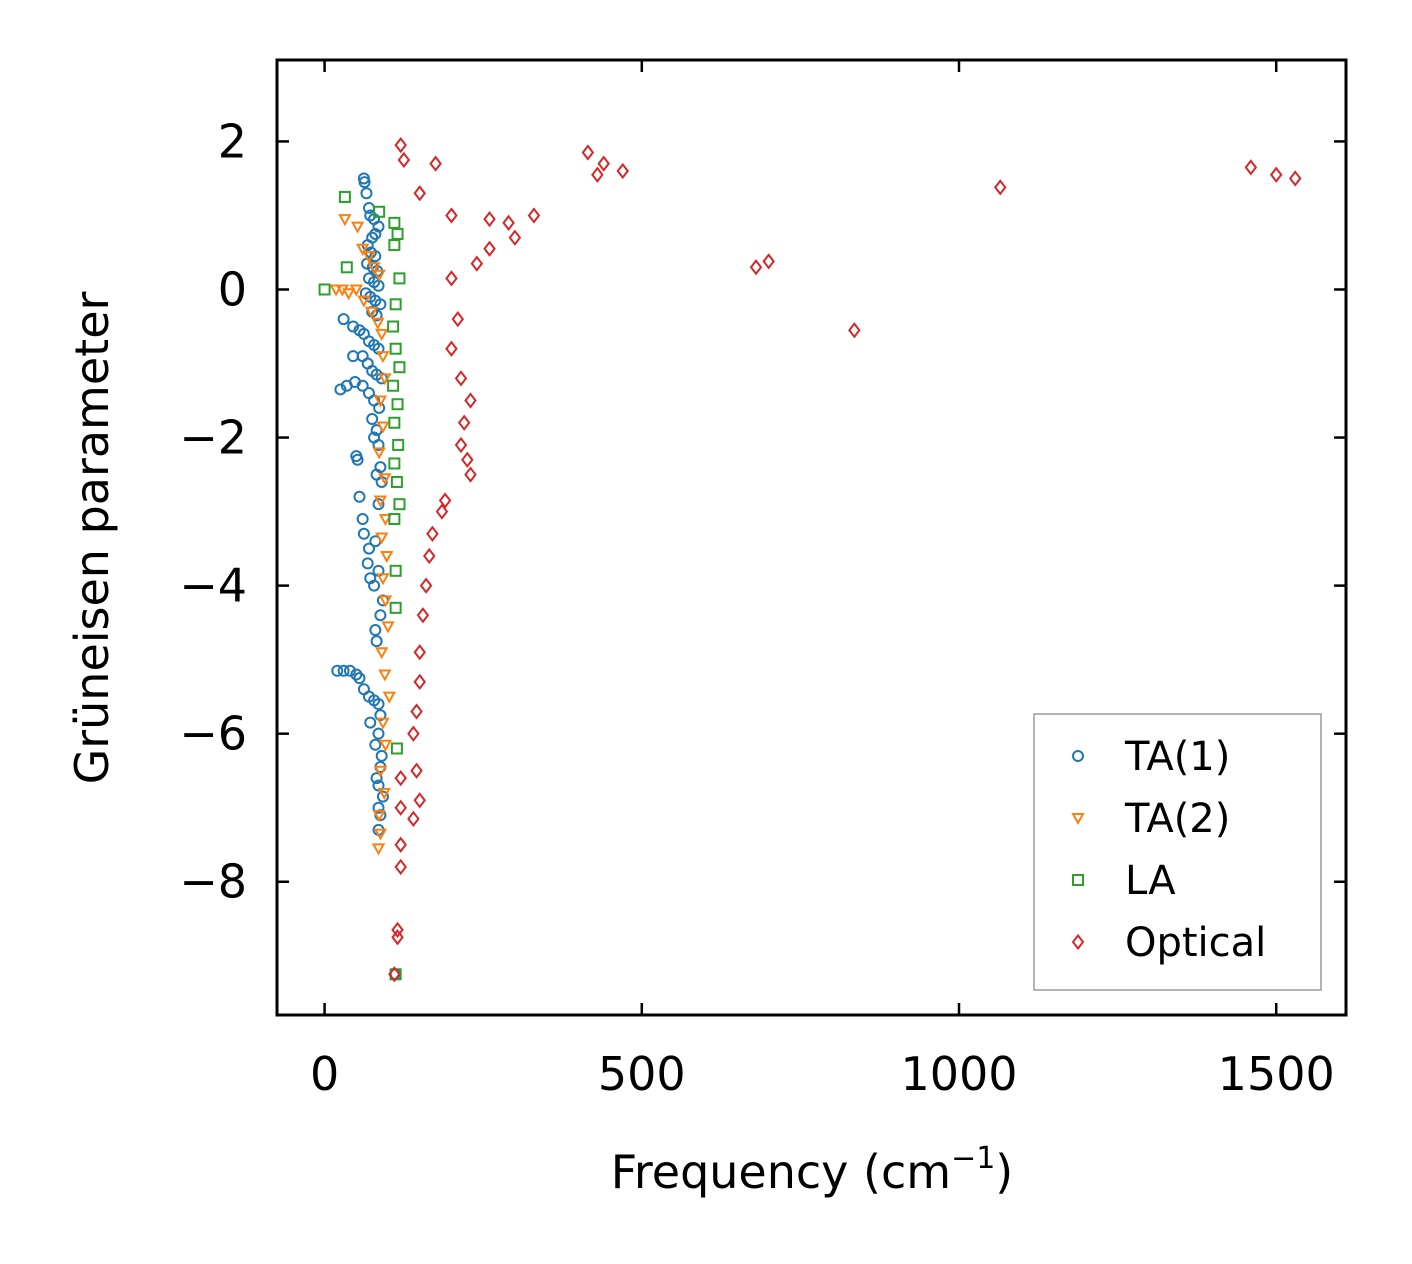 The height and width of the screenshot is (1264, 1412). What do you see at coordinates (1078, 880) in the screenshot?
I see `legend-marker-square` at bounding box center [1078, 880].